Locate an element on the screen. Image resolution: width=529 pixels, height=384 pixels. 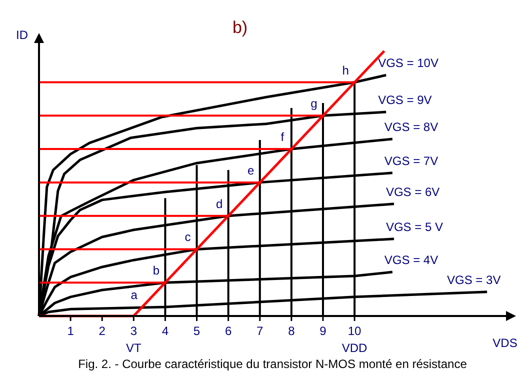
series-label: VGS = 7V is located at coordinates (411, 161).